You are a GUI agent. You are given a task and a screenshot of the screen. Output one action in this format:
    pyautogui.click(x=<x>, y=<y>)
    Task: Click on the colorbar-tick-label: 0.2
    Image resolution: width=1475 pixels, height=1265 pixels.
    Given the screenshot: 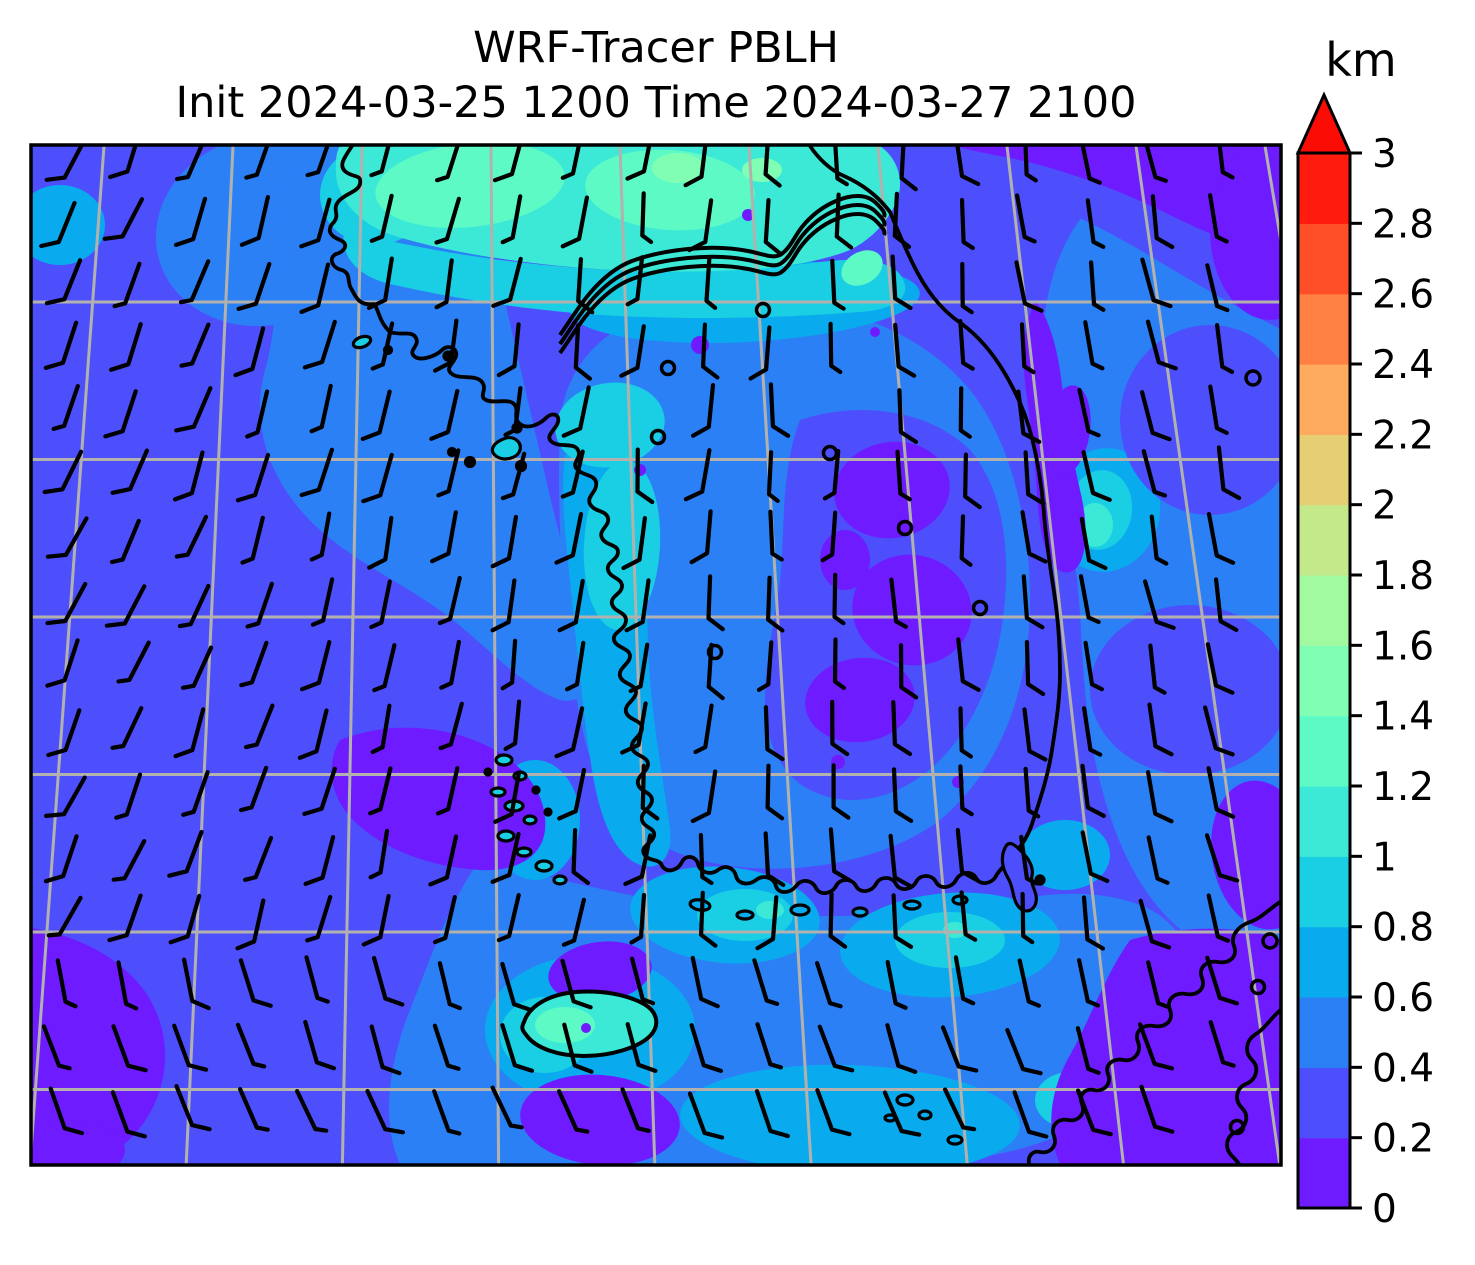 What is the action you would take?
    pyautogui.click(x=1403, y=1139)
    